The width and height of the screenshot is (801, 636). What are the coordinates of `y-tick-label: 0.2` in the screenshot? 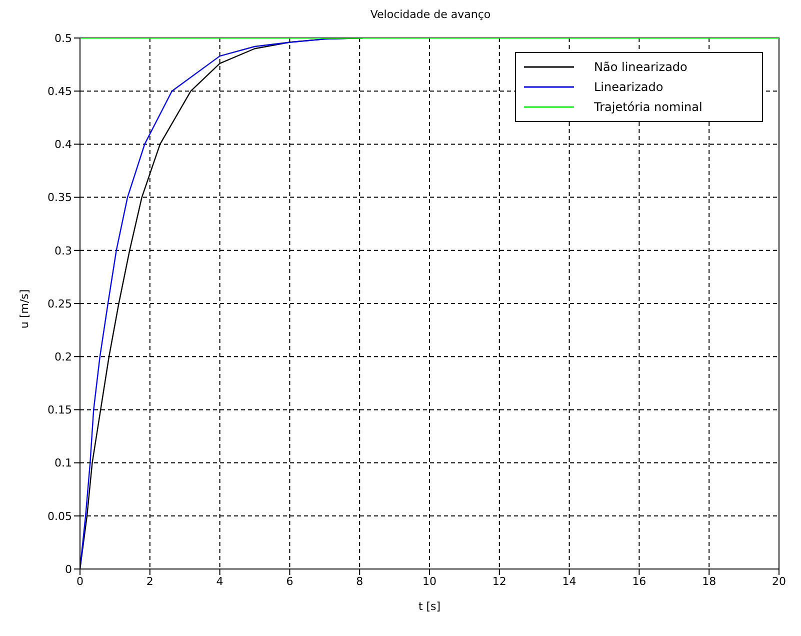 It's located at (63, 357).